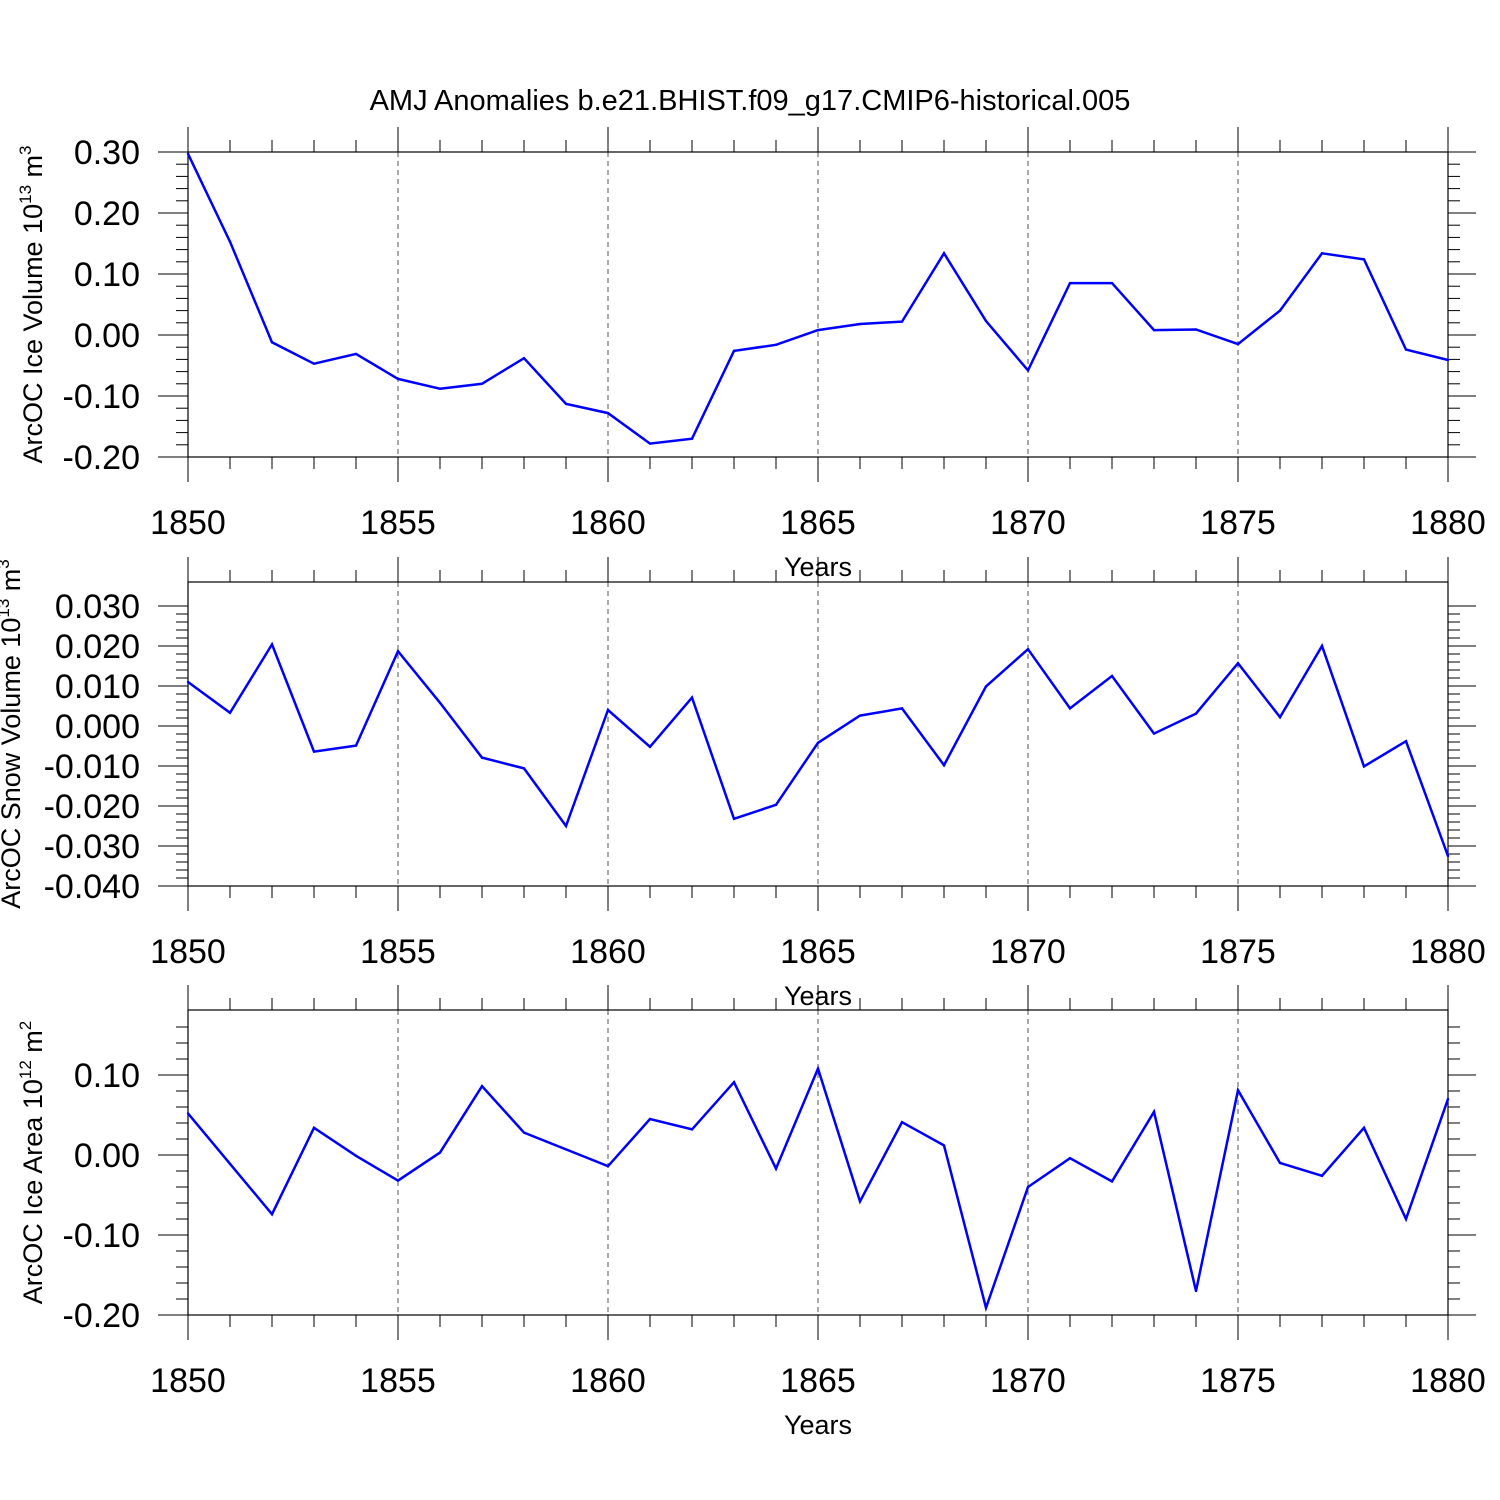 Image resolution: width=1500 pixels, height=1500 pixels. I want to click on y-axis-title: ArcOC Ice Volume 1013 m3, so click(32, 304).